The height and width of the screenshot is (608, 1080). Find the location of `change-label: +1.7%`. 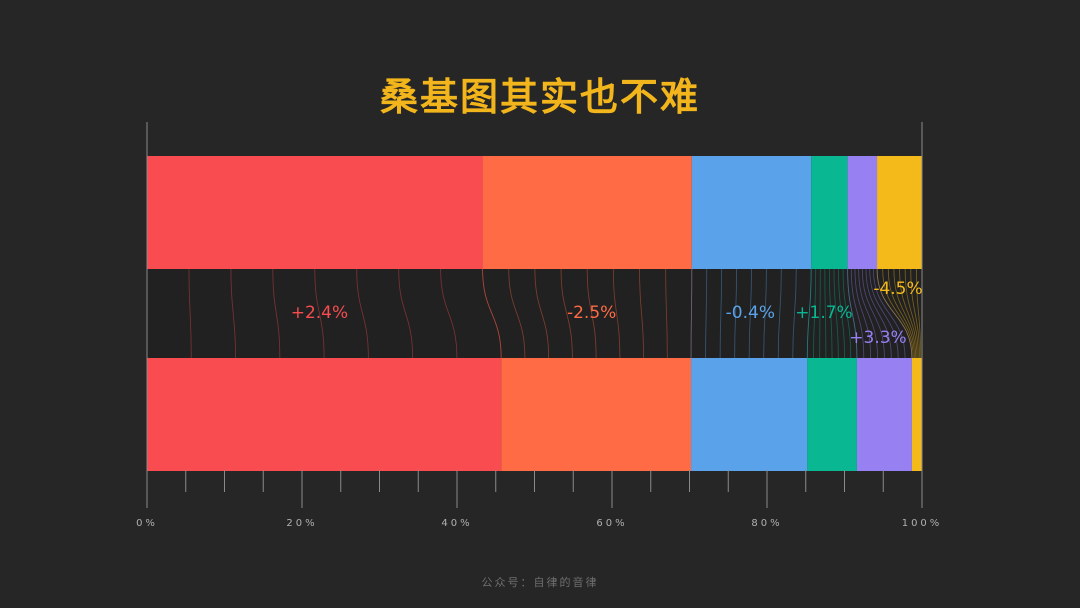

change-label: +1.7% is located at coordinates (823, 313).